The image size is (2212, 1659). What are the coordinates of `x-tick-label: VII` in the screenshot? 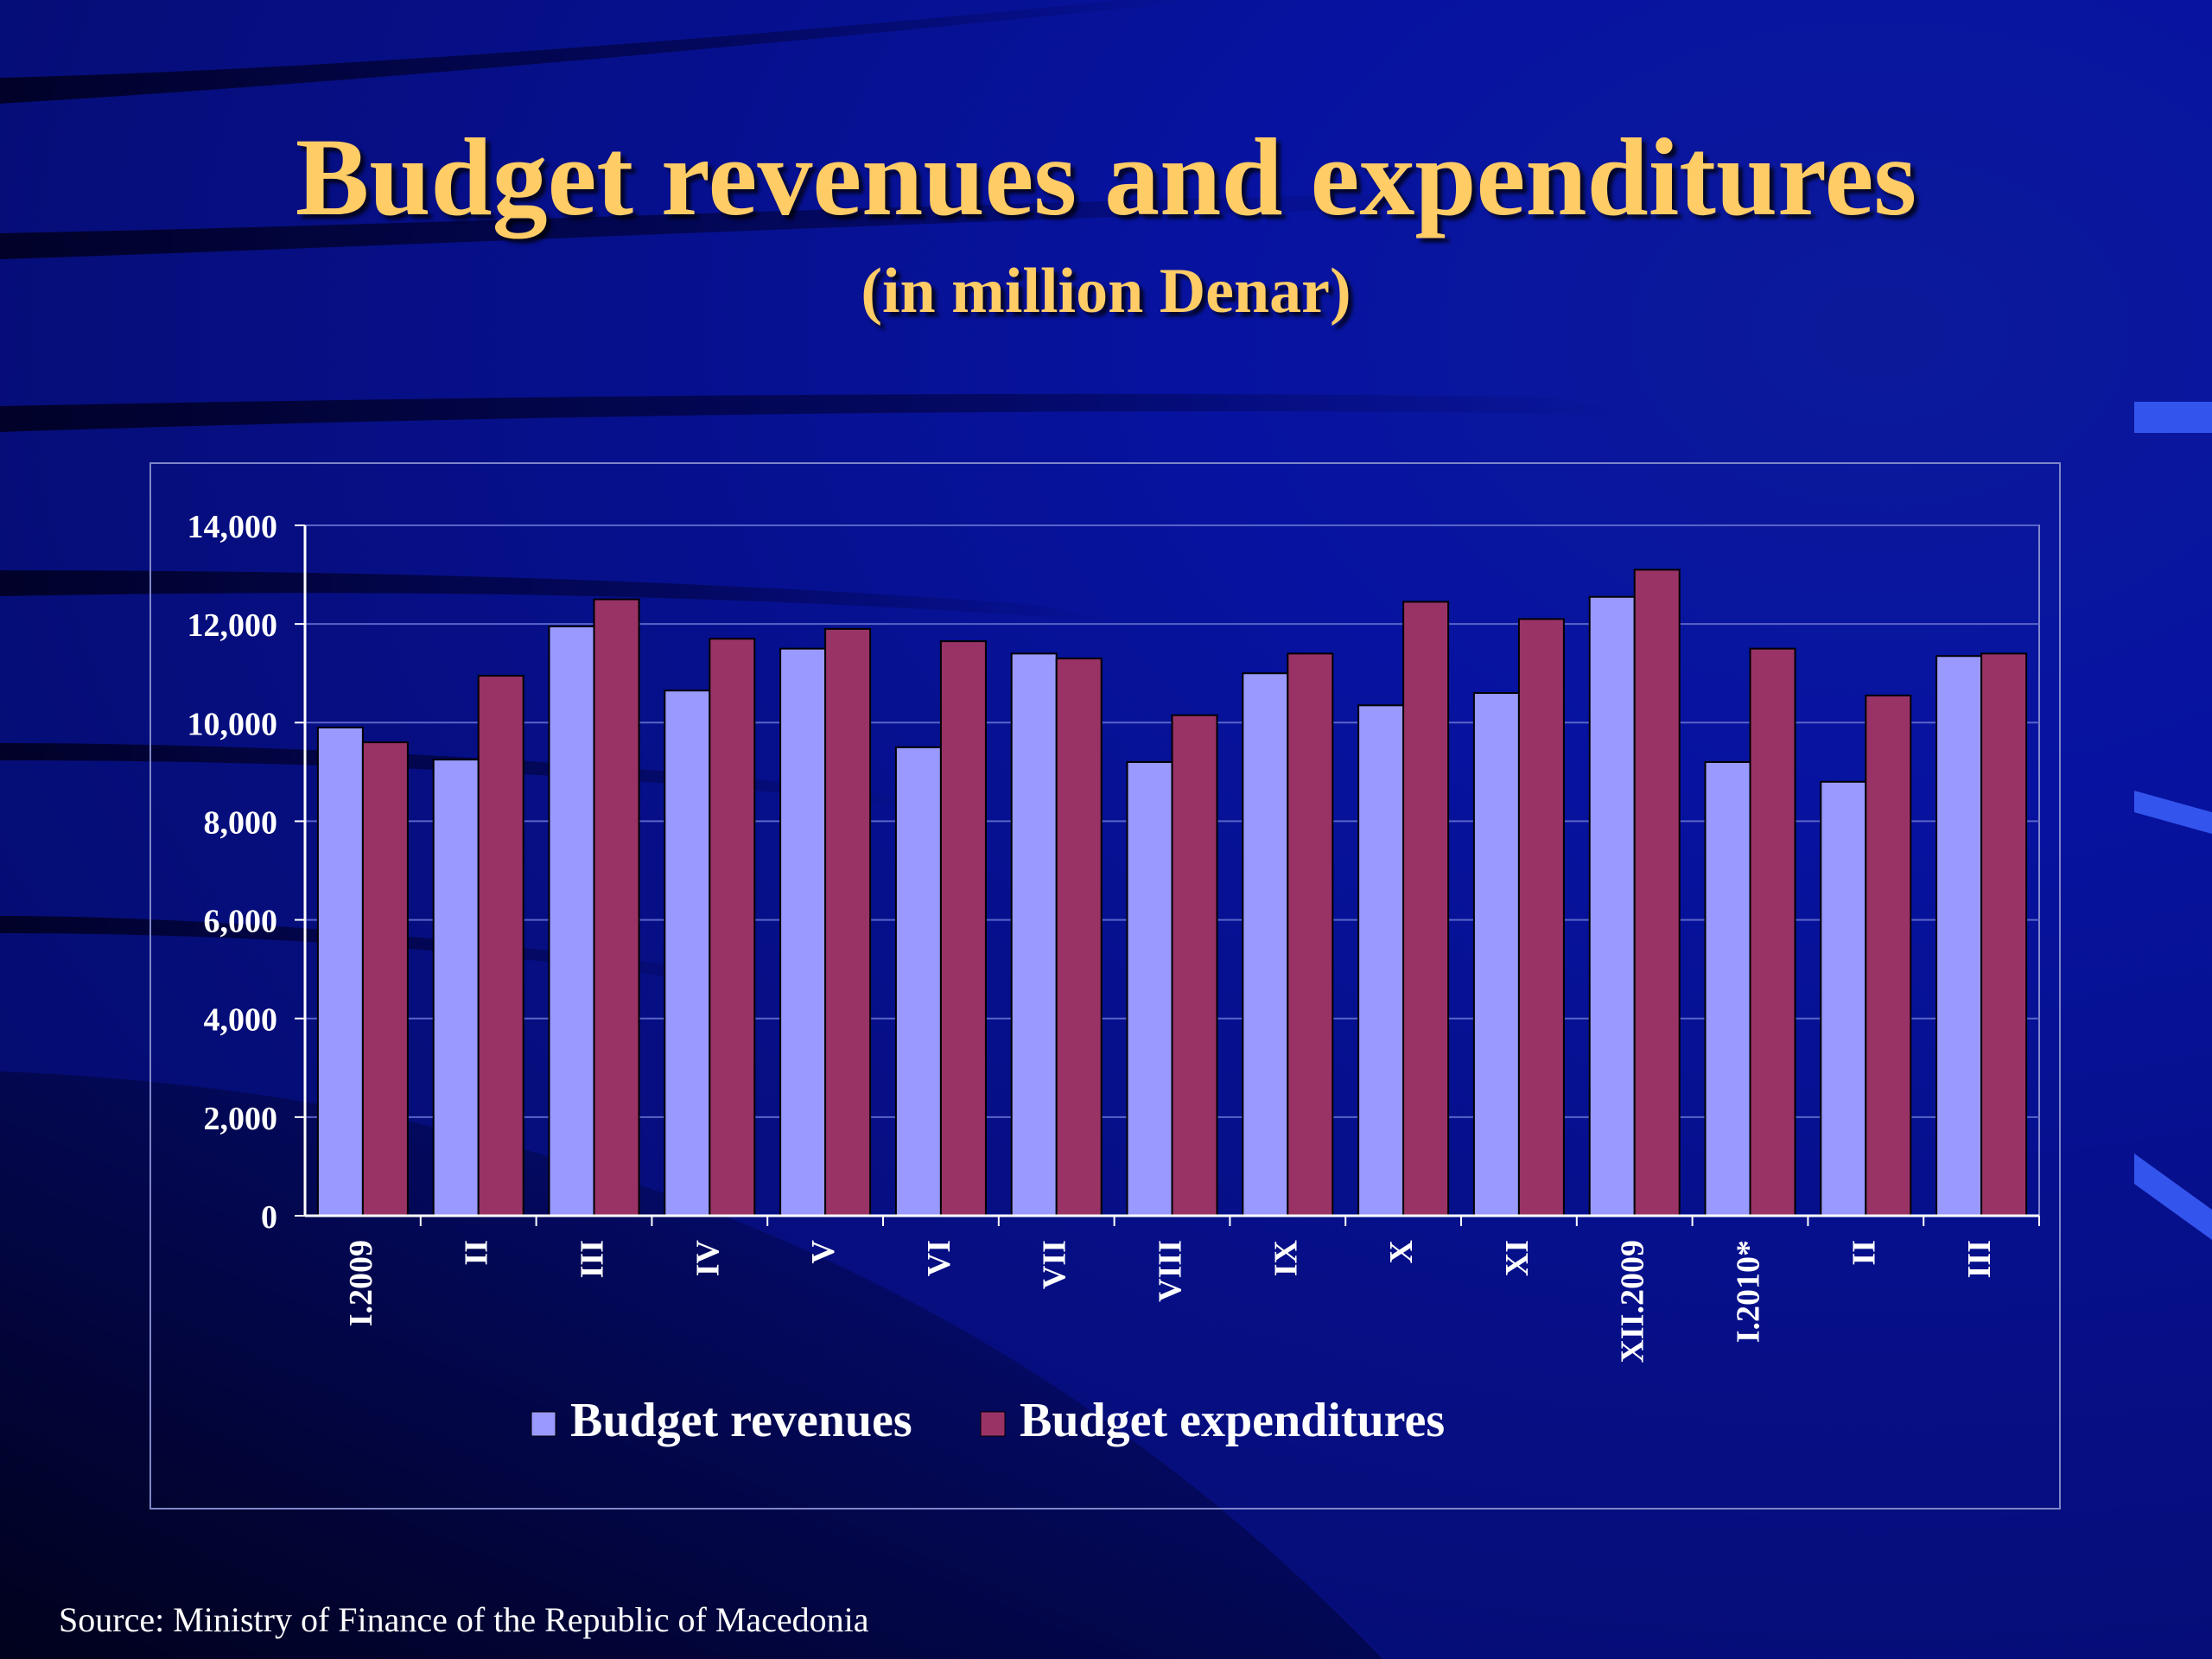 It's located at (1055, 1264).